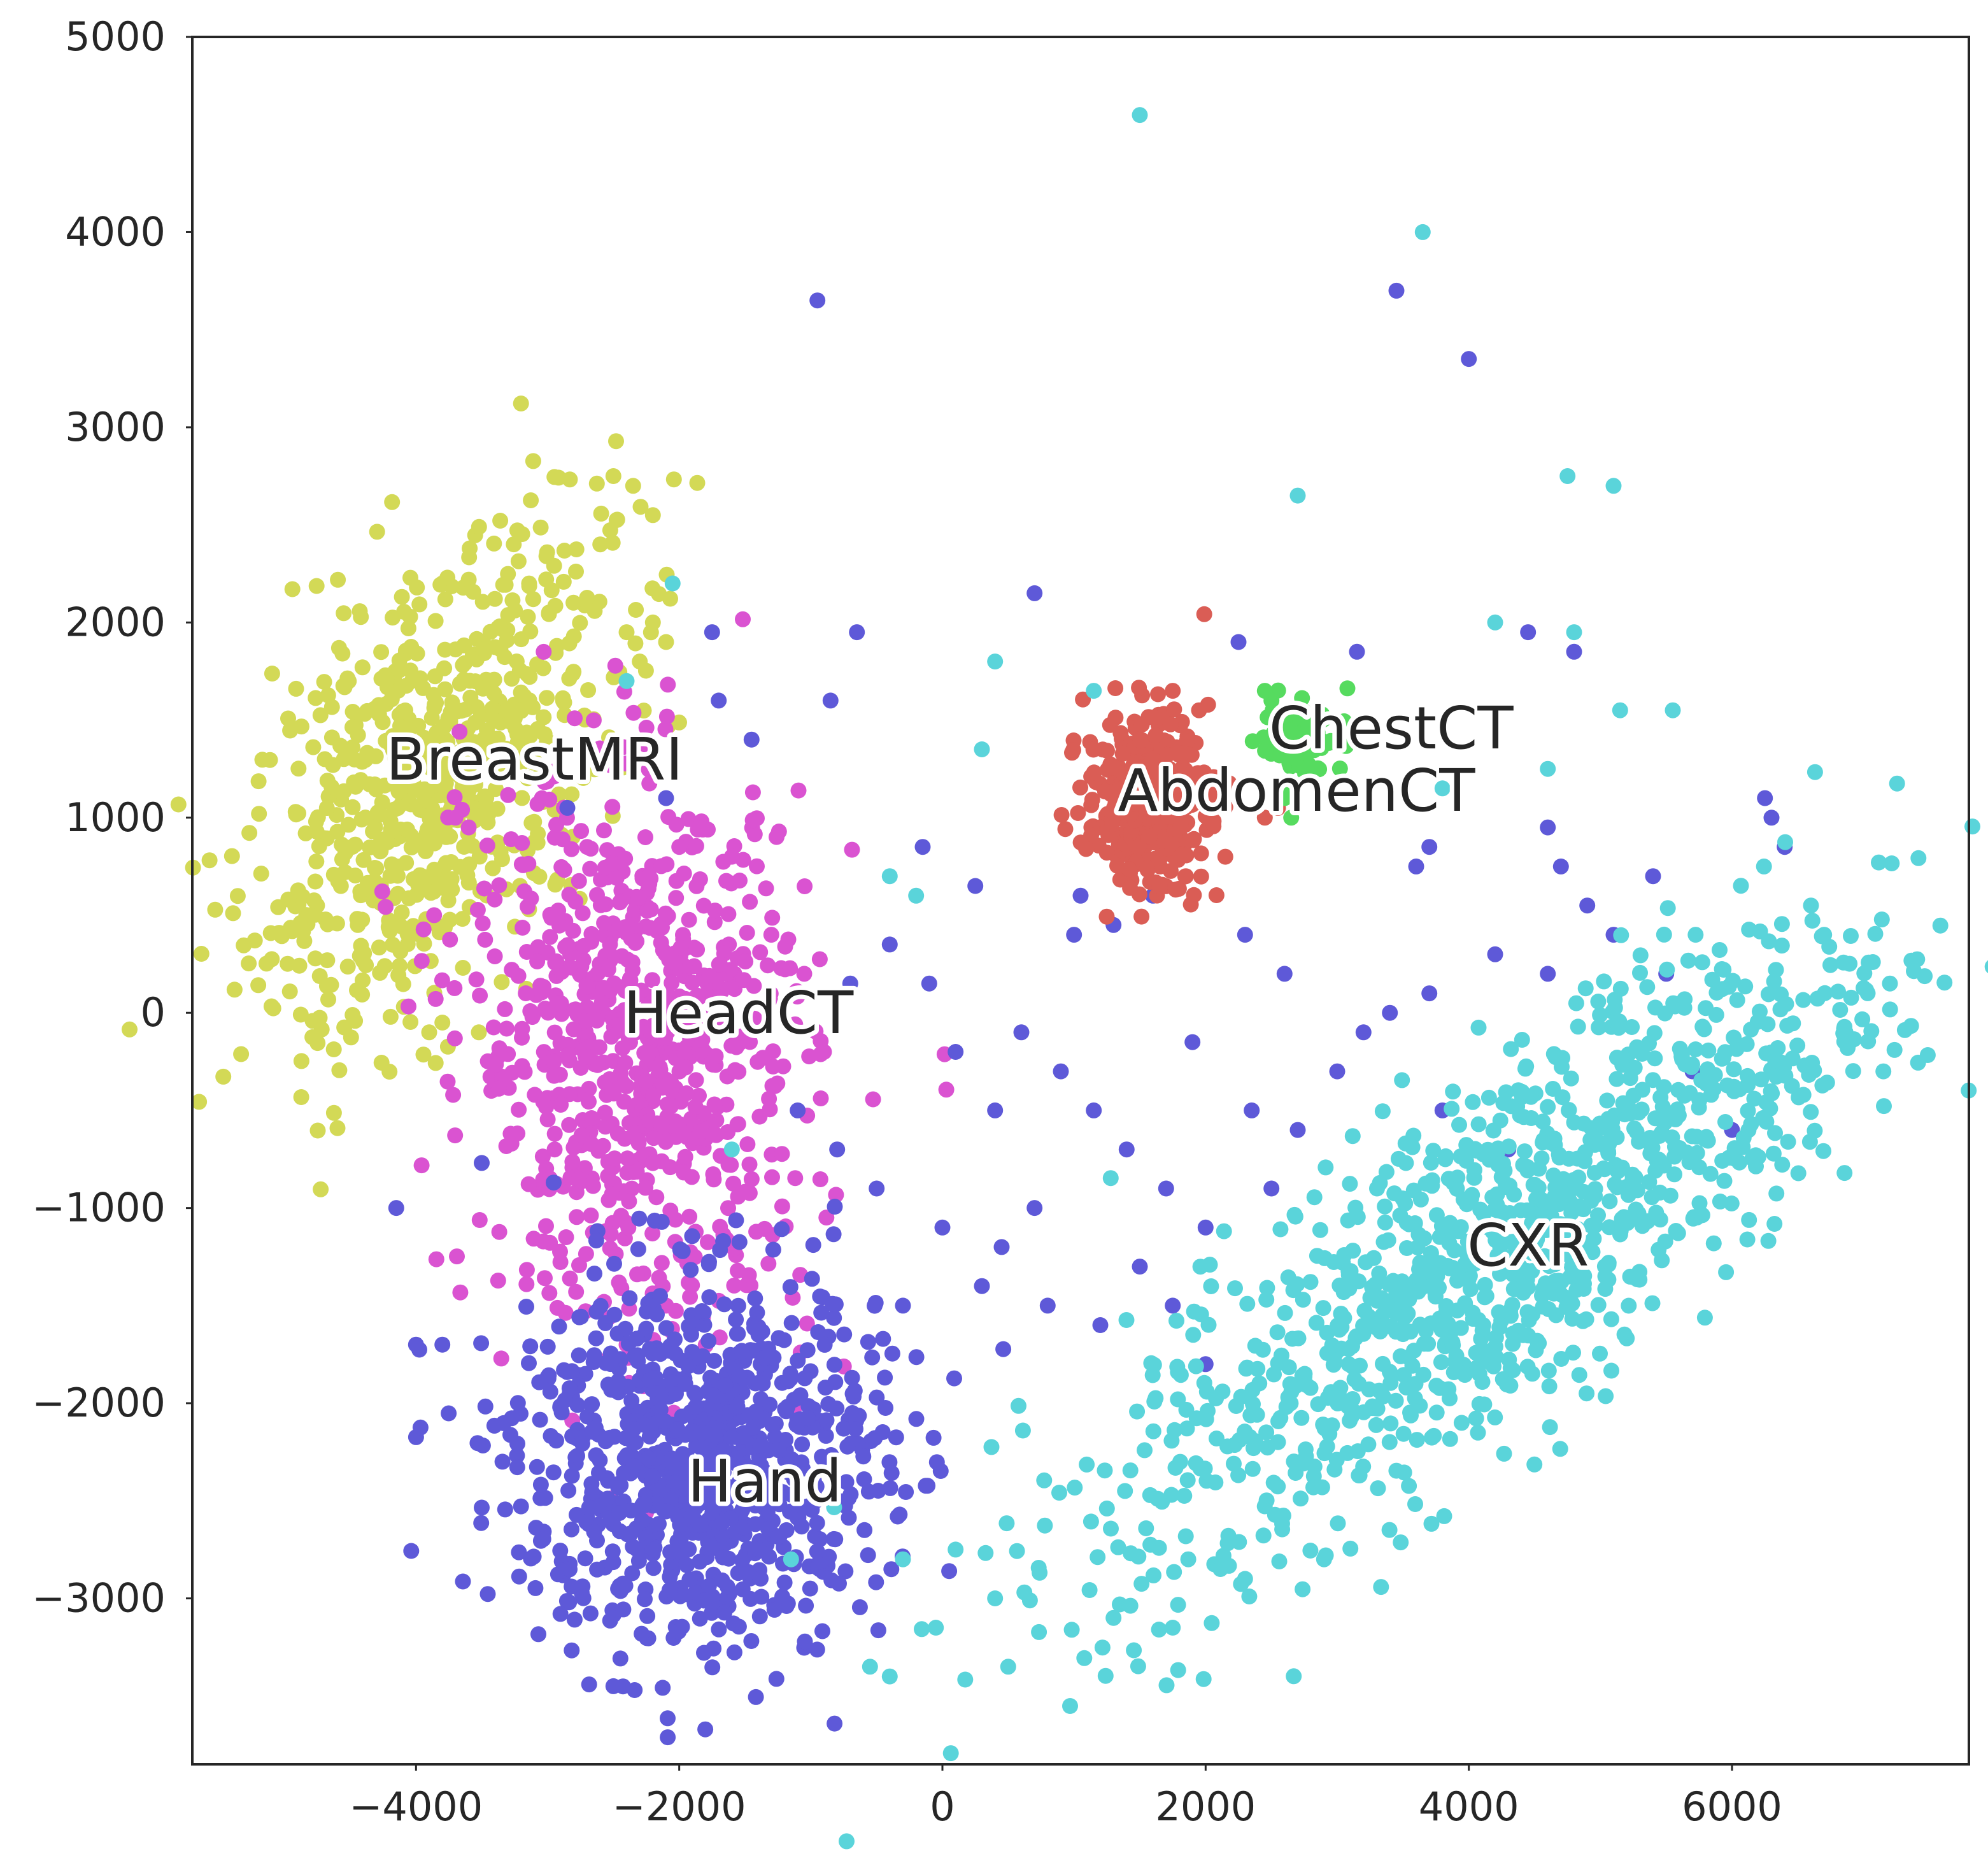 This screenshot has width=1988, height=1856. What do you see at coordinates (1732, 1806) in the screenshot?
I see `x-tick-label: 6000` at bounding box center [1732, 1806].